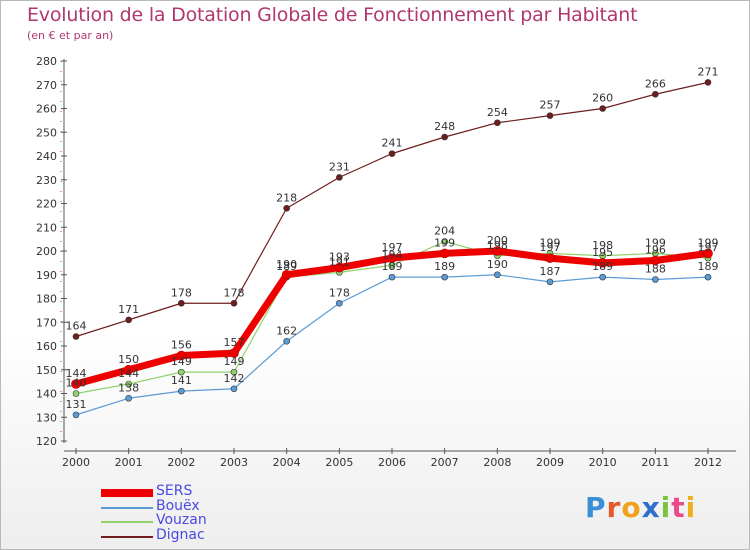 Image resolution: width=750 pixels, height=550 pixels. What do you see at coordinates (614, 507) in the screenshot?
I see `logo-letter: r` at bounding box center [614, 507].